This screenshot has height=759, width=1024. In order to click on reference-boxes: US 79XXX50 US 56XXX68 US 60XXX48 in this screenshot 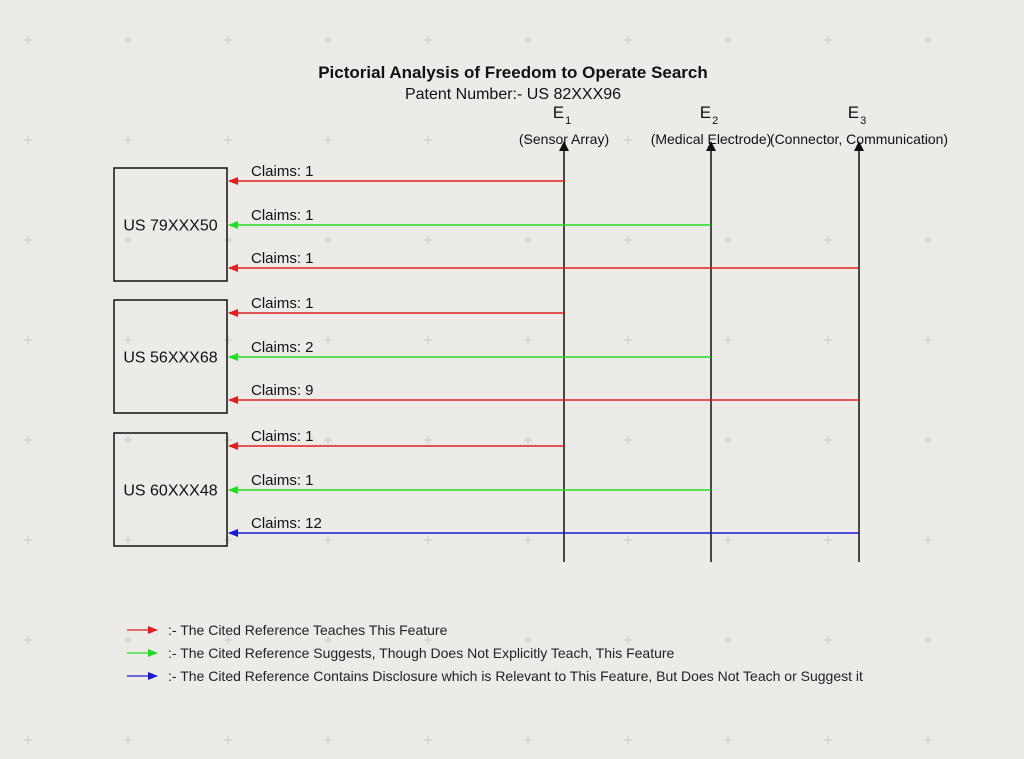, I will do `click(170, 357)`.